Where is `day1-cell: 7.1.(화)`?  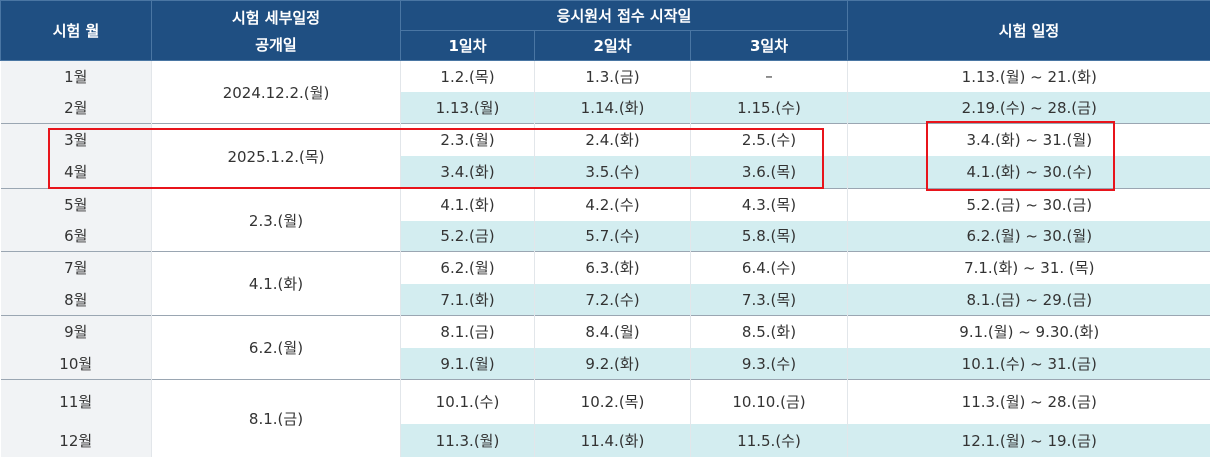
day1-cell: 7.1.(화) is located at coordinates (467, 299).